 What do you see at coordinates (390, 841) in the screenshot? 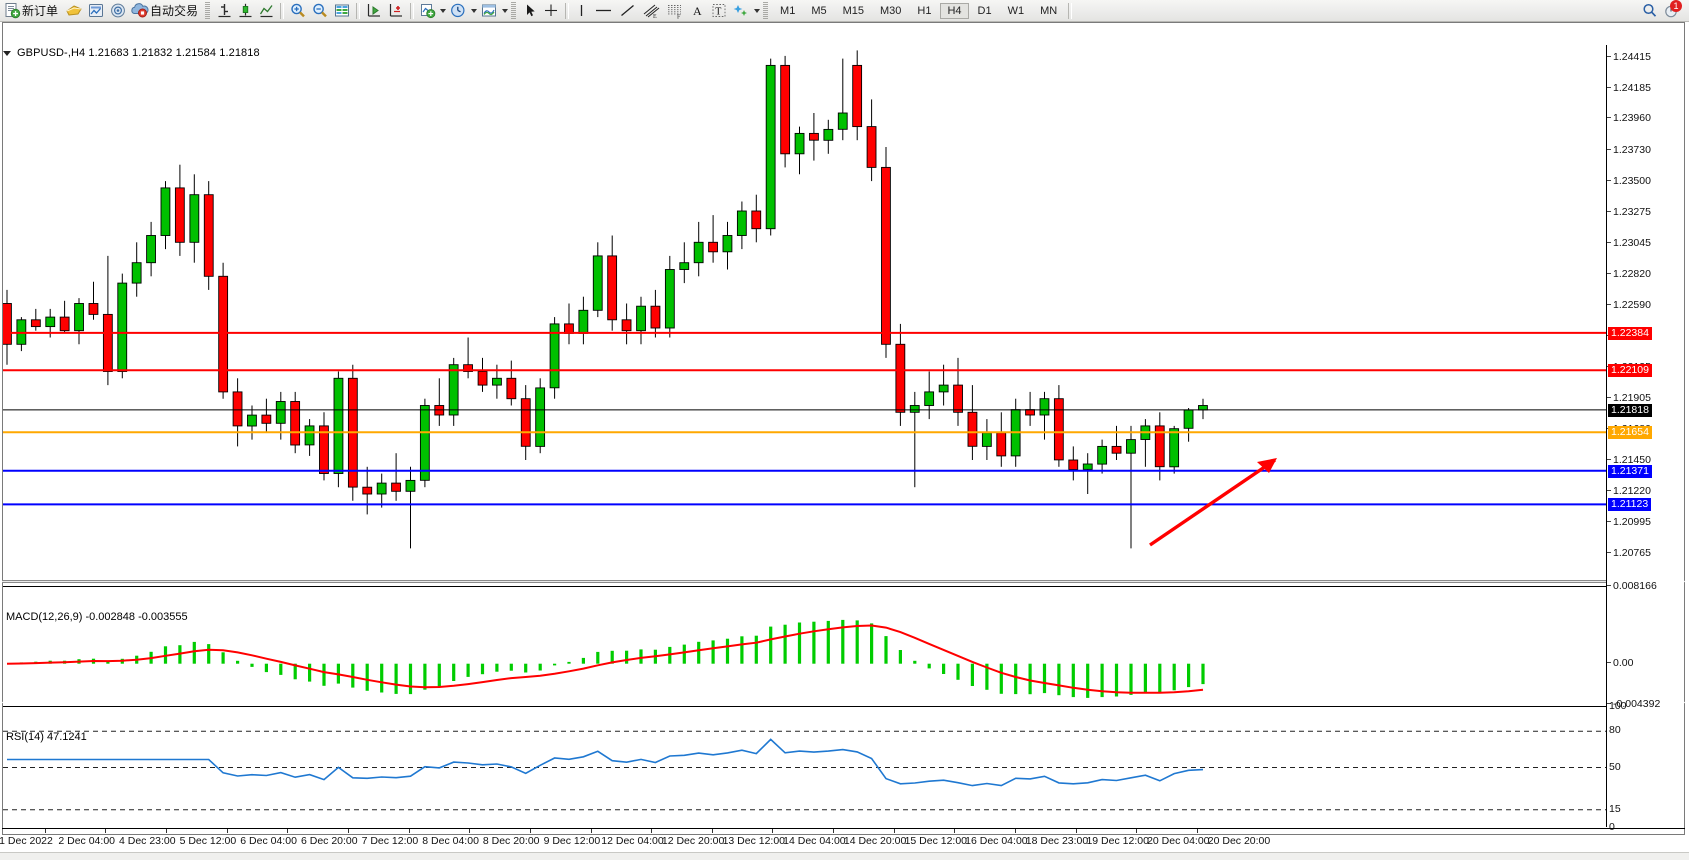
I see `time-tick: 7 Dec 12:00` at bounding box center [390, 841].